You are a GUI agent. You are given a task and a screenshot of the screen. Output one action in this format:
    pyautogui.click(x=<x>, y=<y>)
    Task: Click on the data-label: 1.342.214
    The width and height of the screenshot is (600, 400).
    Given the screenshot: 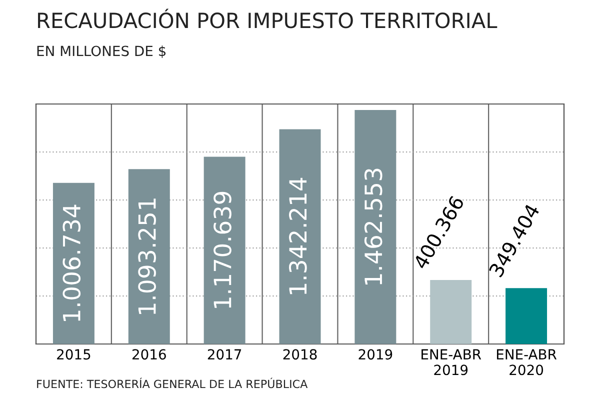 What is the action you would take?
    pyautogui.click(x=297, y=236)
    